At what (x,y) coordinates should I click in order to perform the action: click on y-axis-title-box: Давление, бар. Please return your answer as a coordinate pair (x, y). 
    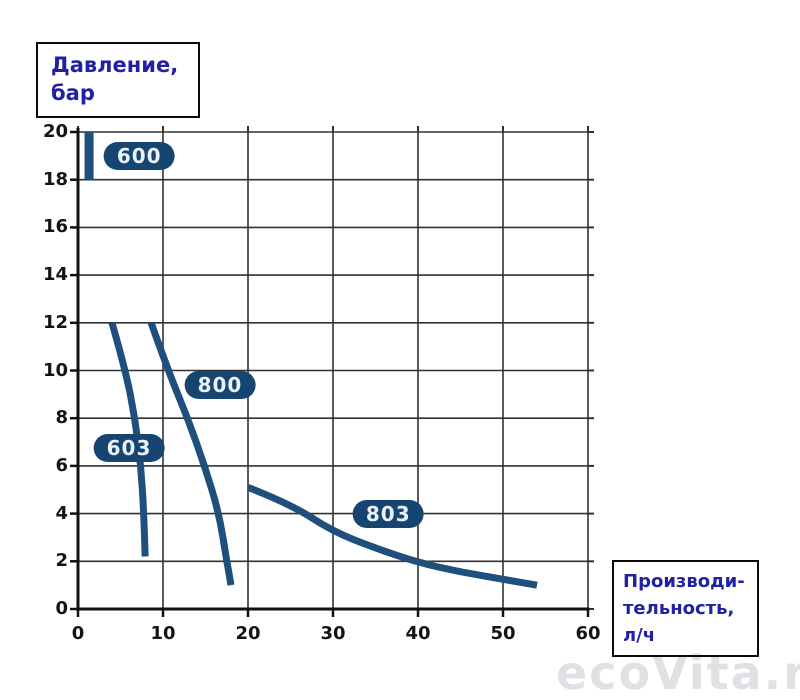
    Looking at the image, I should click on (118, 80).